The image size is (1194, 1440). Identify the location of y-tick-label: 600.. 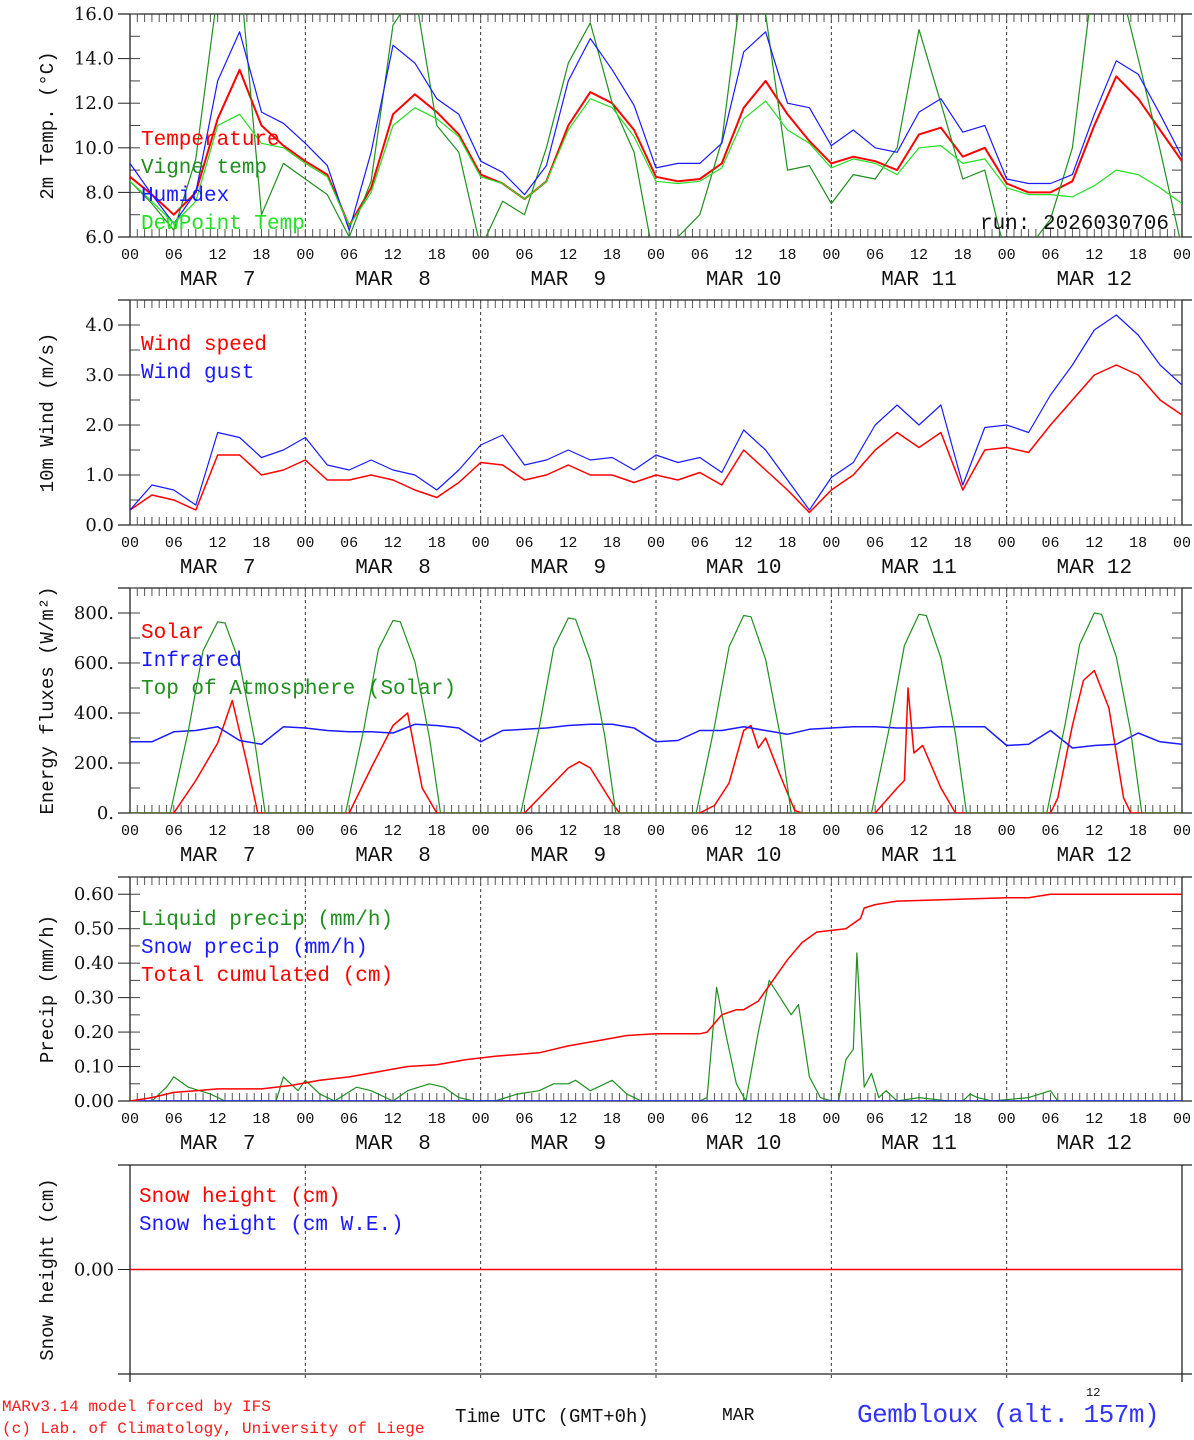
(94, 663).